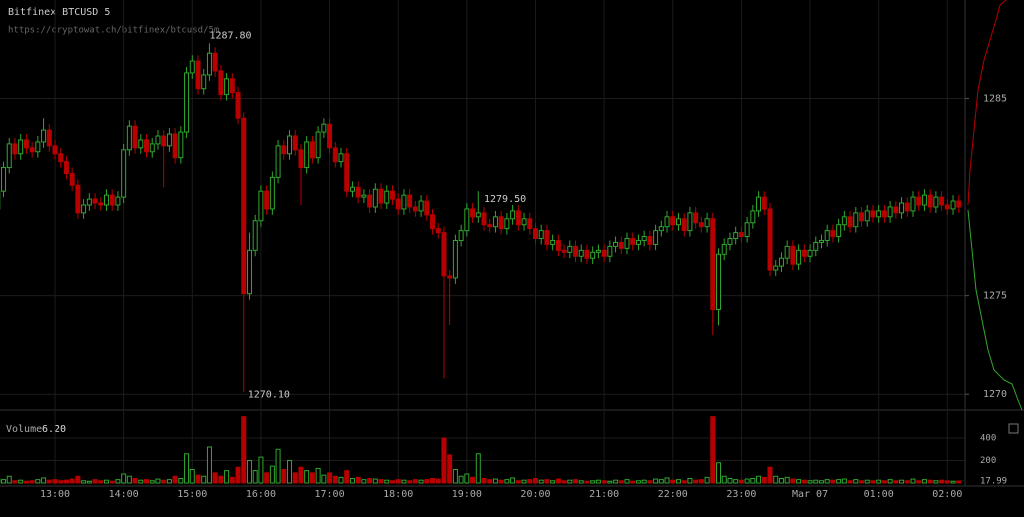 This screenshot has height=517, width=1024. I want to click on x-tick-label: 18:00, so click(398, 494).